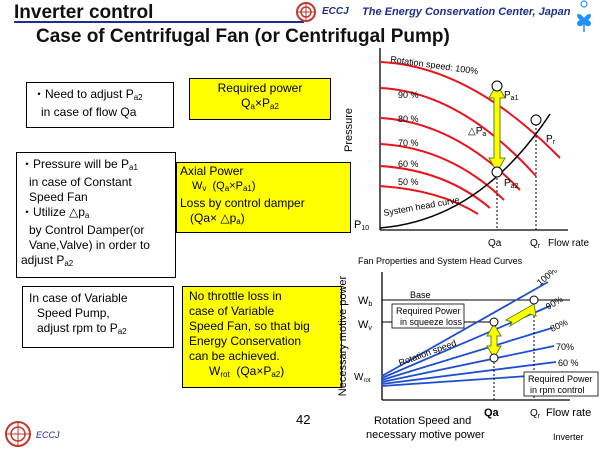 This screenshot has height=450, width=600. What do you see at coordinates (408, 182) in the screenshot?
I see `curve-label-50: 50 %` at bounding box center [408, 182].